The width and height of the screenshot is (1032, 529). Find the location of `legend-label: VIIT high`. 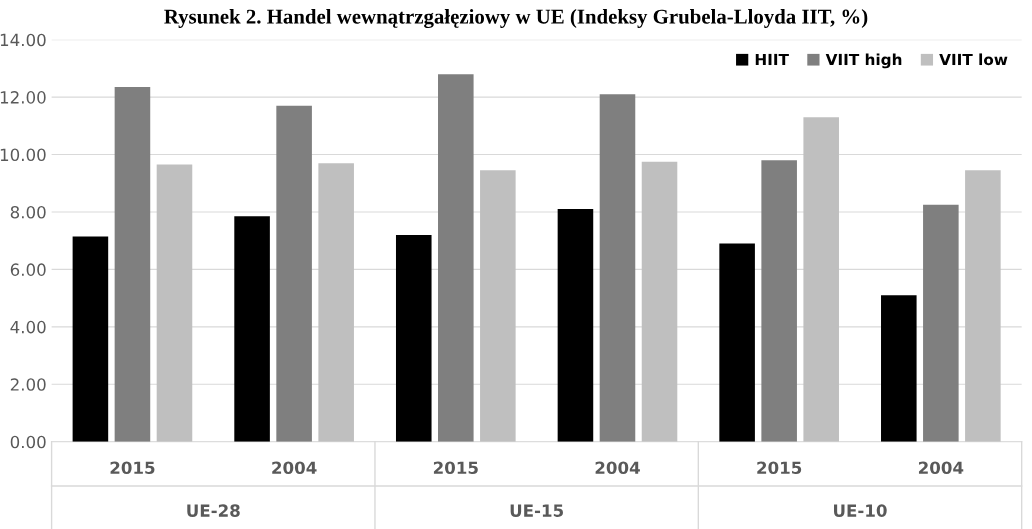

legend-label: VIIT high is located at coordinates (863, 61).